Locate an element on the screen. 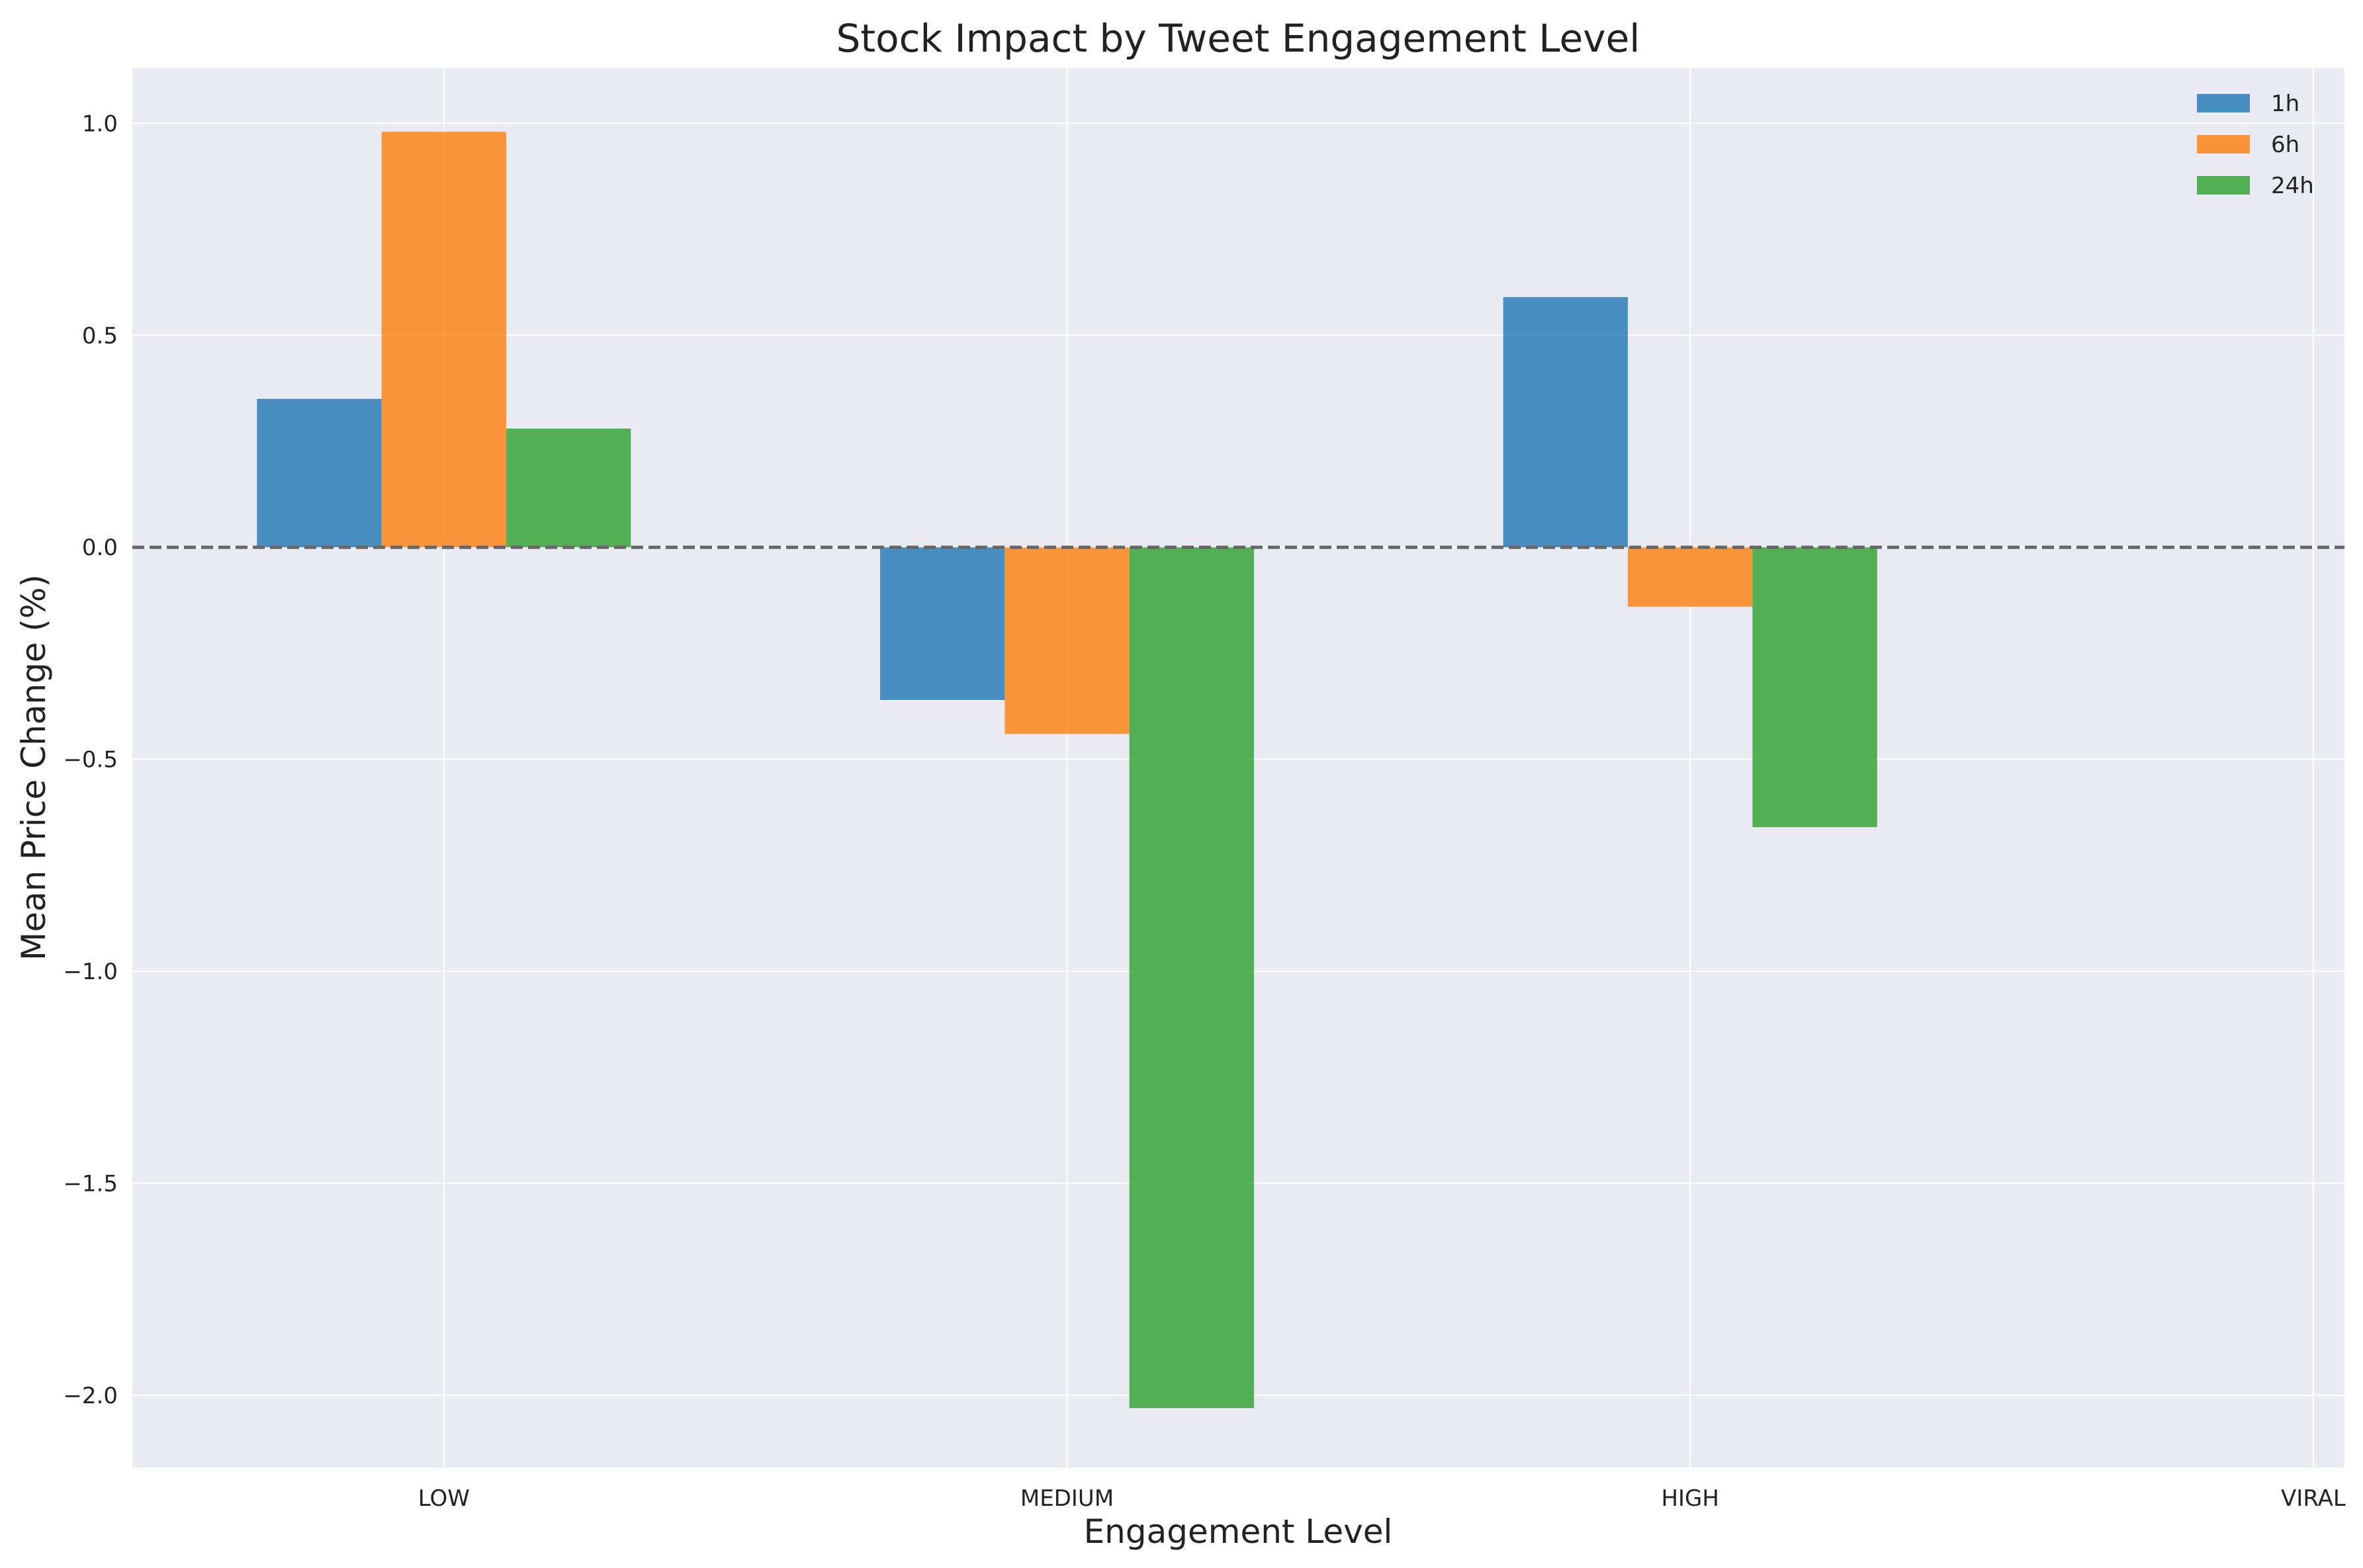 The image size is (2363, 1568). y-tick-label: 0.0 is located at coordinates (100, 548).